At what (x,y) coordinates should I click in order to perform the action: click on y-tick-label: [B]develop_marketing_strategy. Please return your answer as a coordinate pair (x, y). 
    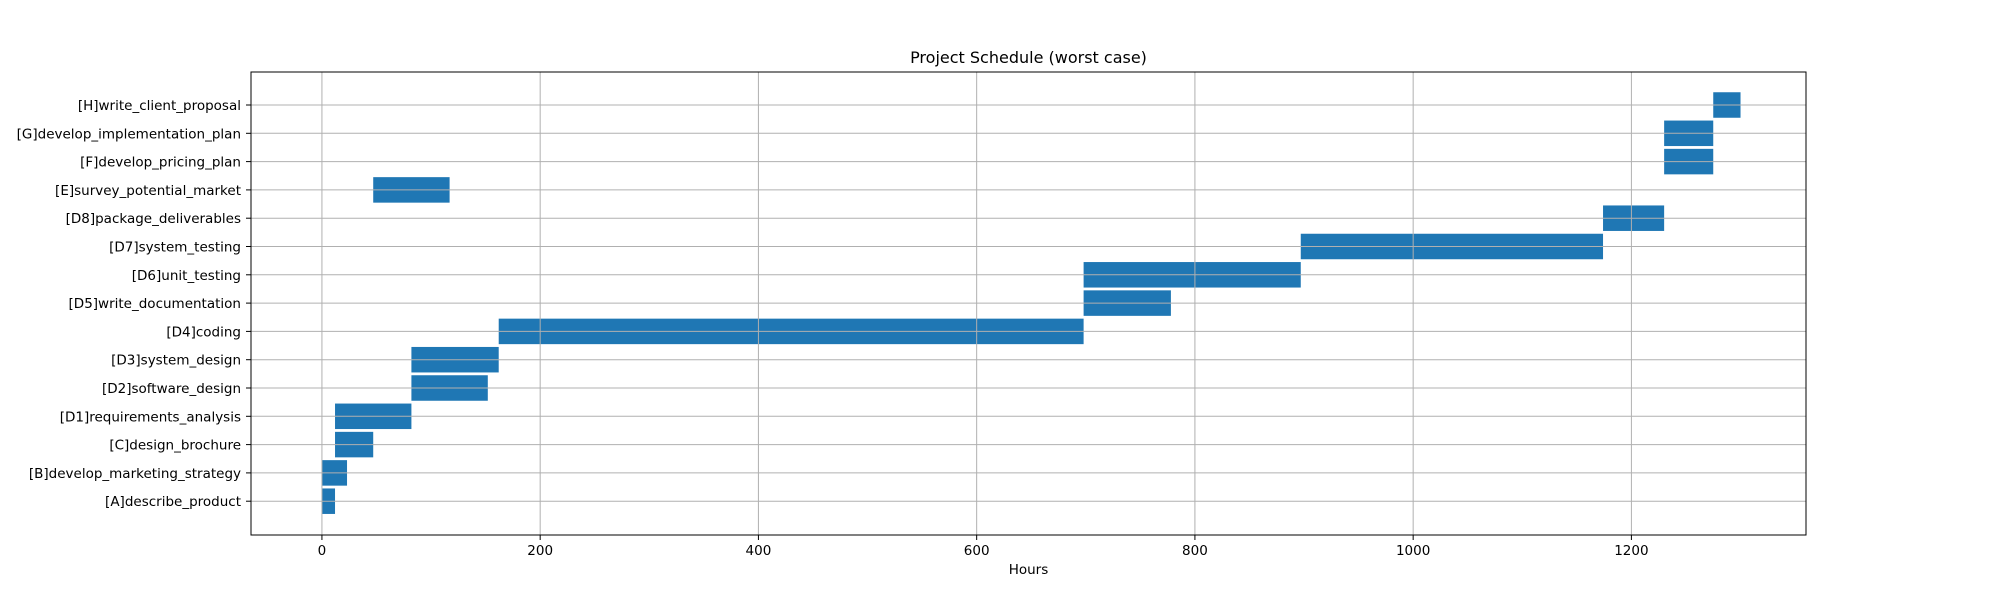
    Looking at the image, I should click on (135, 474).